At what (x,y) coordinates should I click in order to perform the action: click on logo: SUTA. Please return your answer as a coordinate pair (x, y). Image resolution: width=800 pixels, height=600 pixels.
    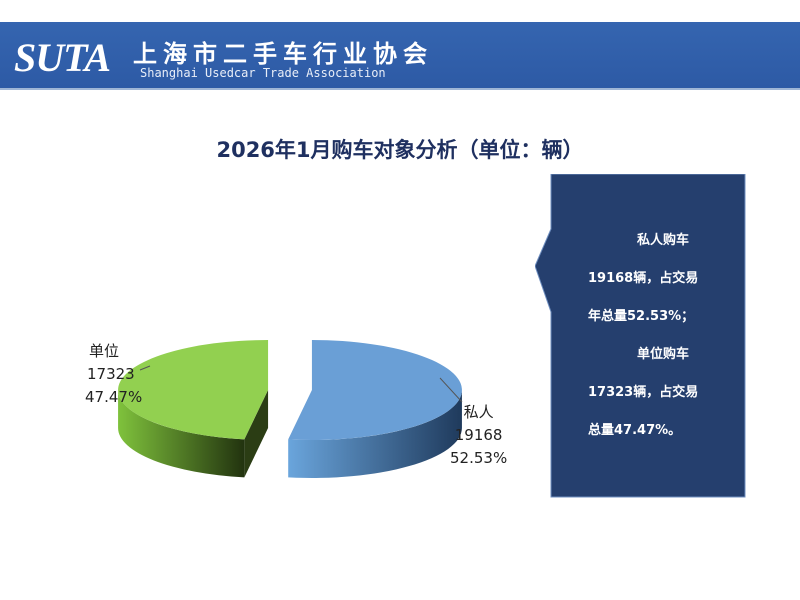
    Looking at the image, I should click on (62, 57).